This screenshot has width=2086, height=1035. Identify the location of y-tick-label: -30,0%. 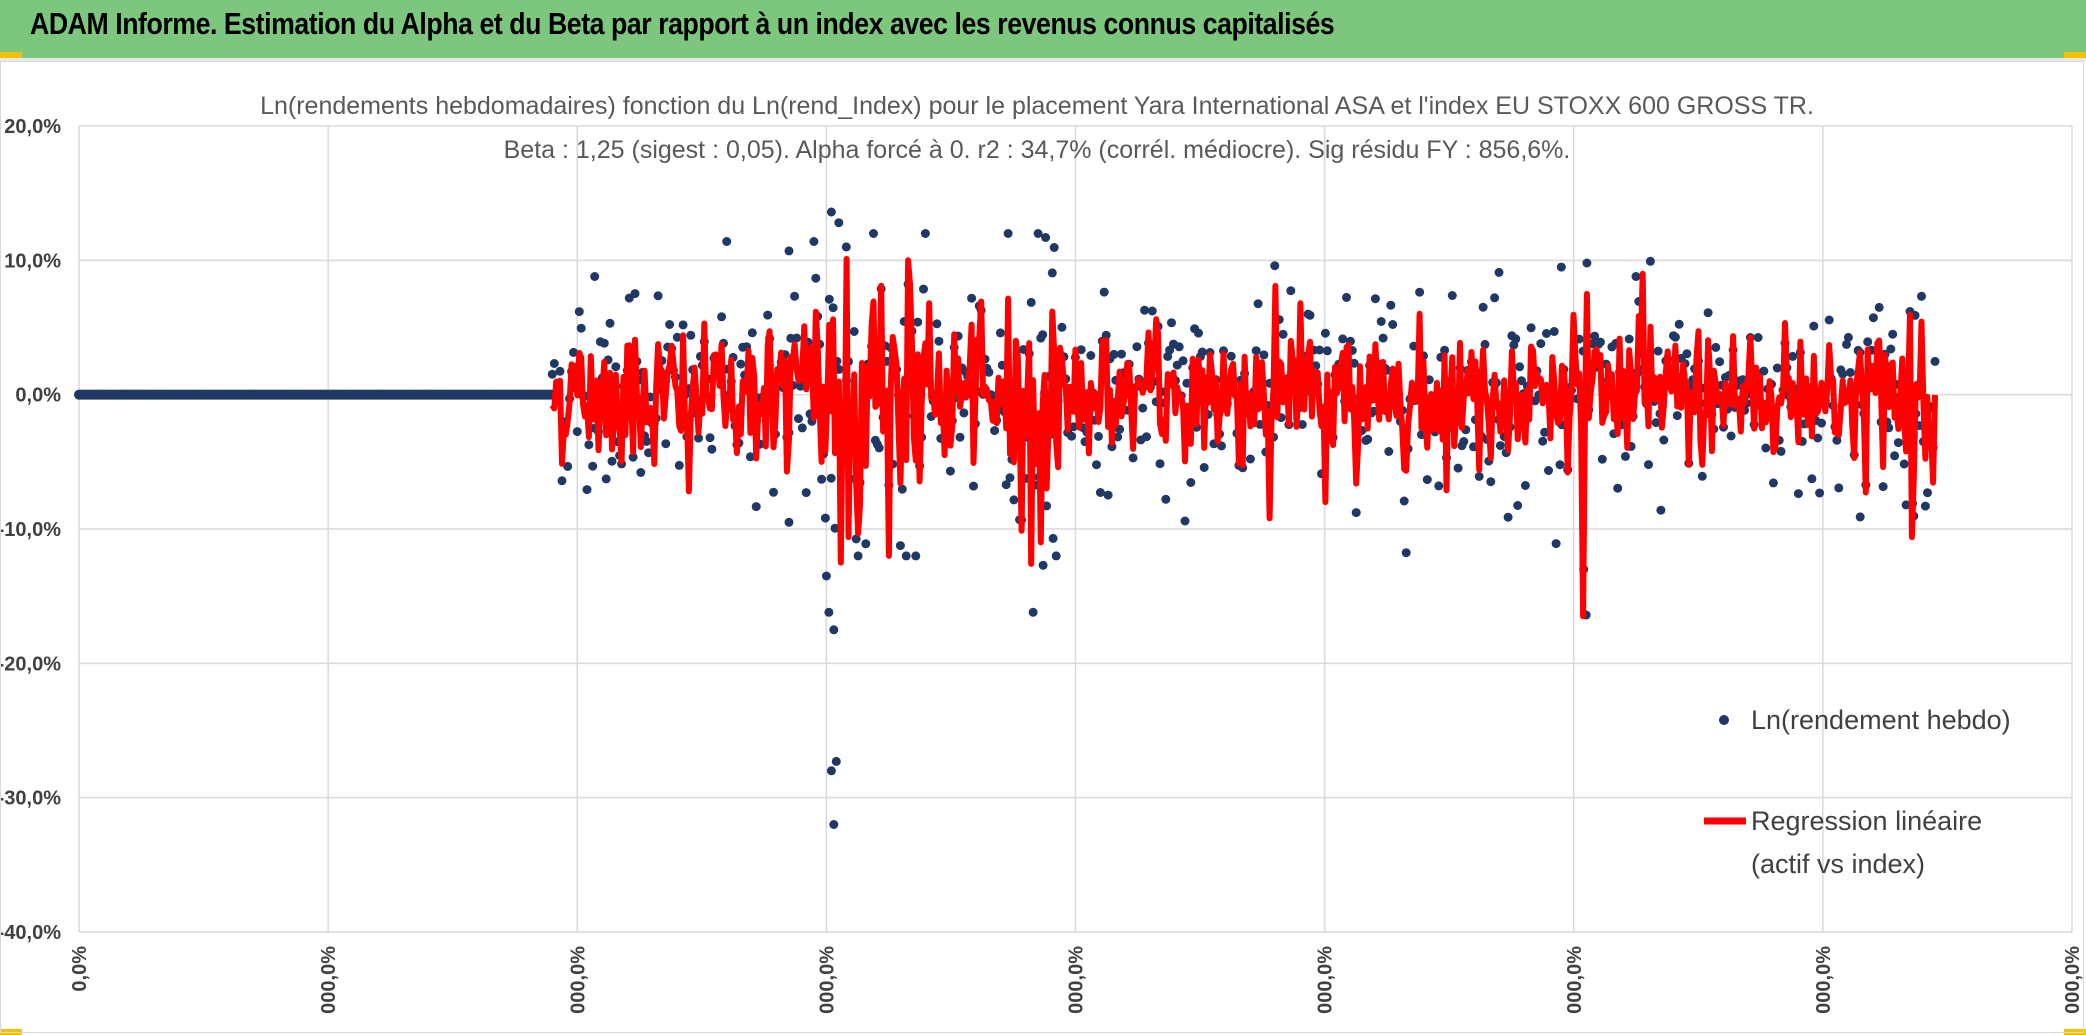
(31, 799).